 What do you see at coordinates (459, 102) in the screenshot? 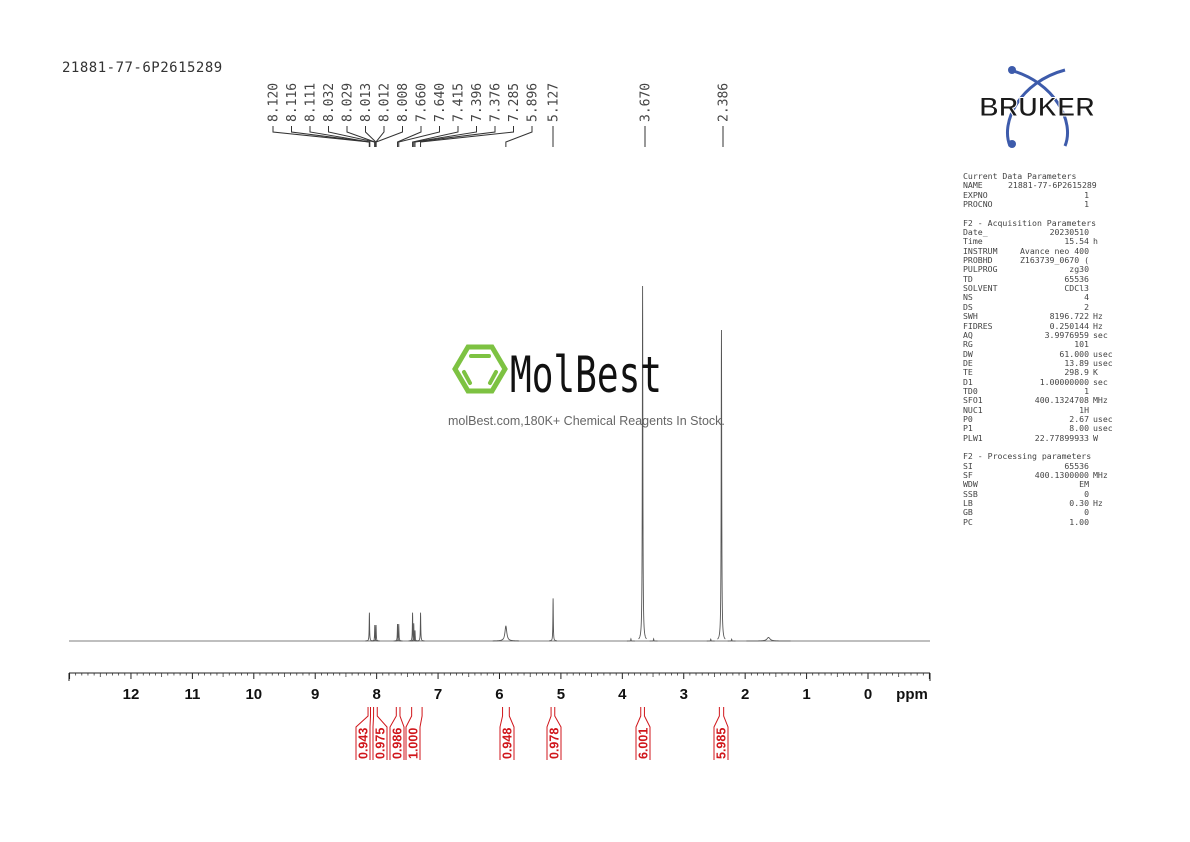
I see `peak-label: 7.415` at bounding box center [459, 102].